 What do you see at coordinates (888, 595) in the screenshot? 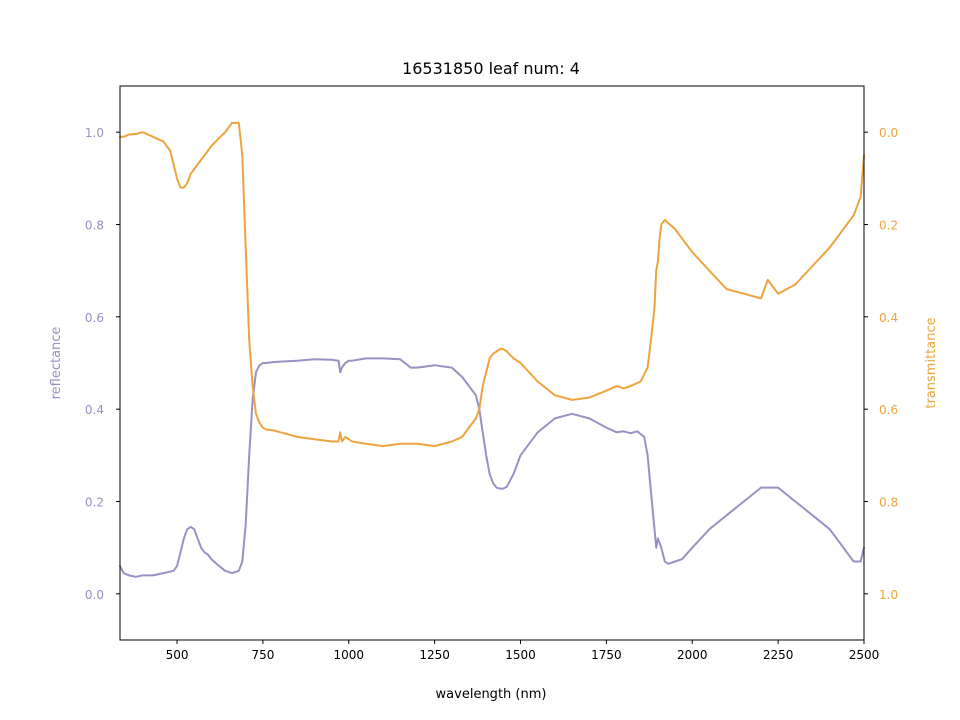
I see `right-y-tick-label: 1.0` at bounding box center [888, 595].